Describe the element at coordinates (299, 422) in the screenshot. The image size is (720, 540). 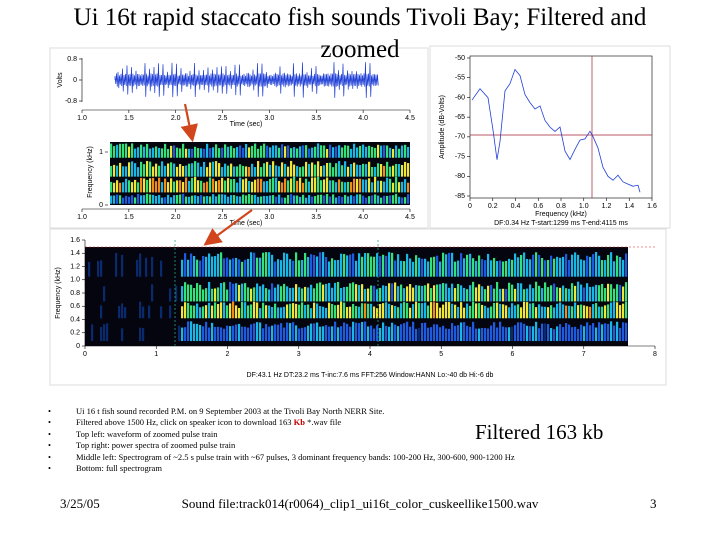
I see `bullet-highlight: Kb` at that location.